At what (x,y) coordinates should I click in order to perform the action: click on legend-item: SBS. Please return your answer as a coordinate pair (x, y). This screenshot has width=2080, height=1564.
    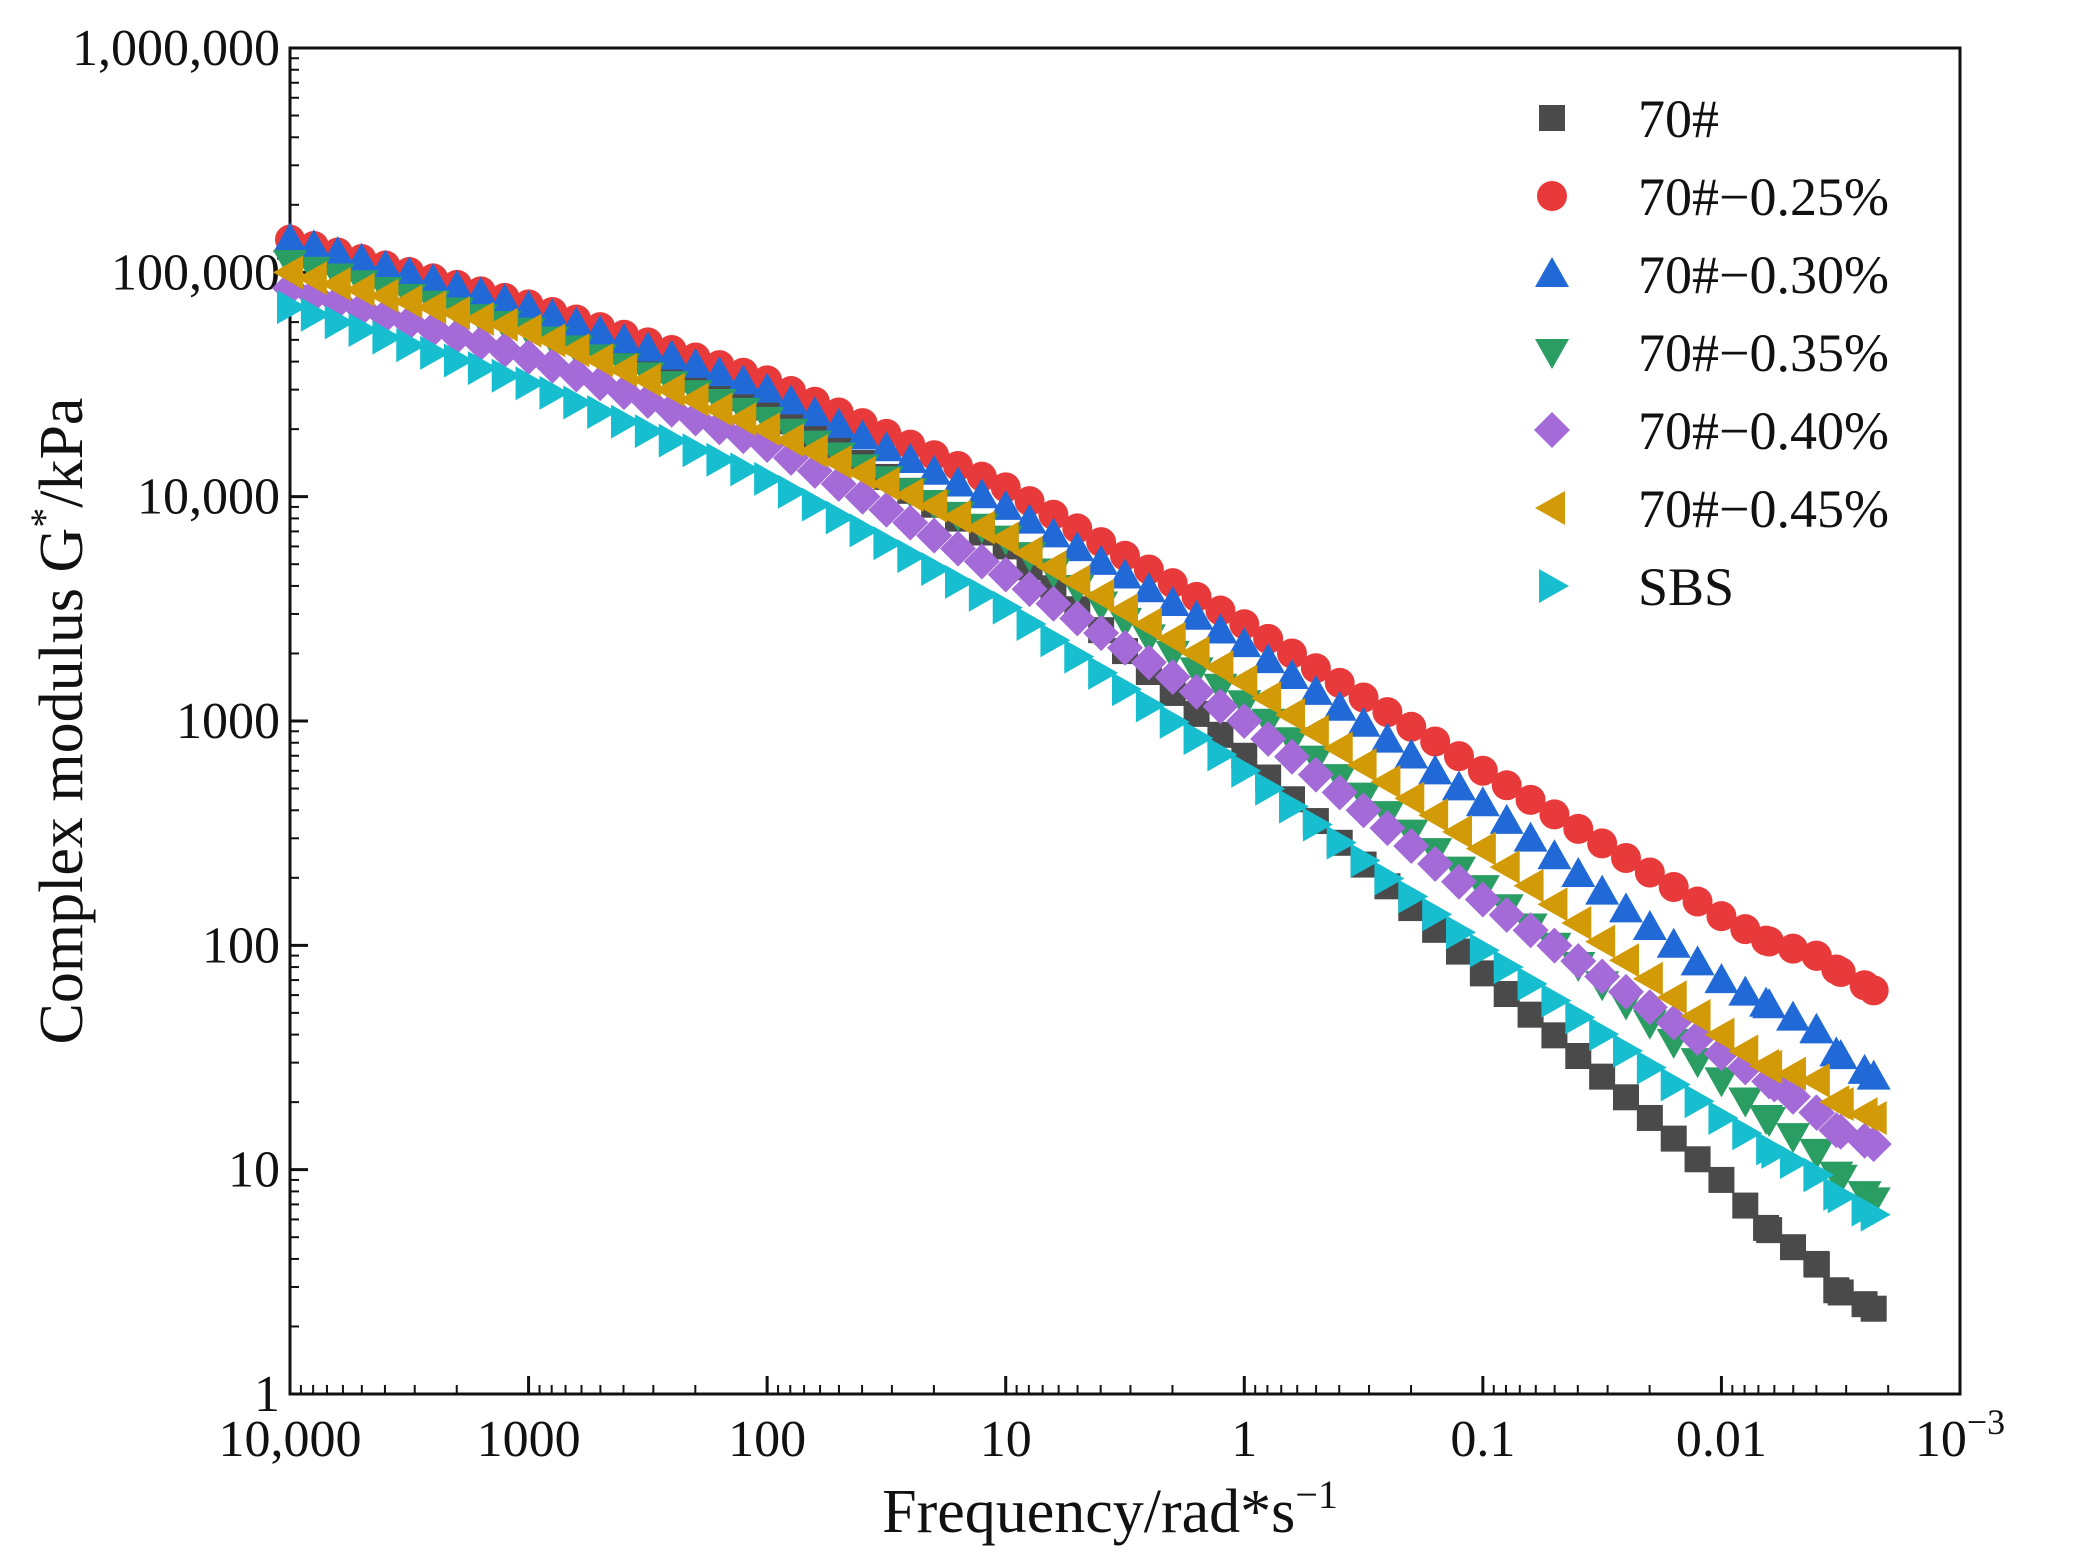
    Looking at the image, I should click on (1636, 587).